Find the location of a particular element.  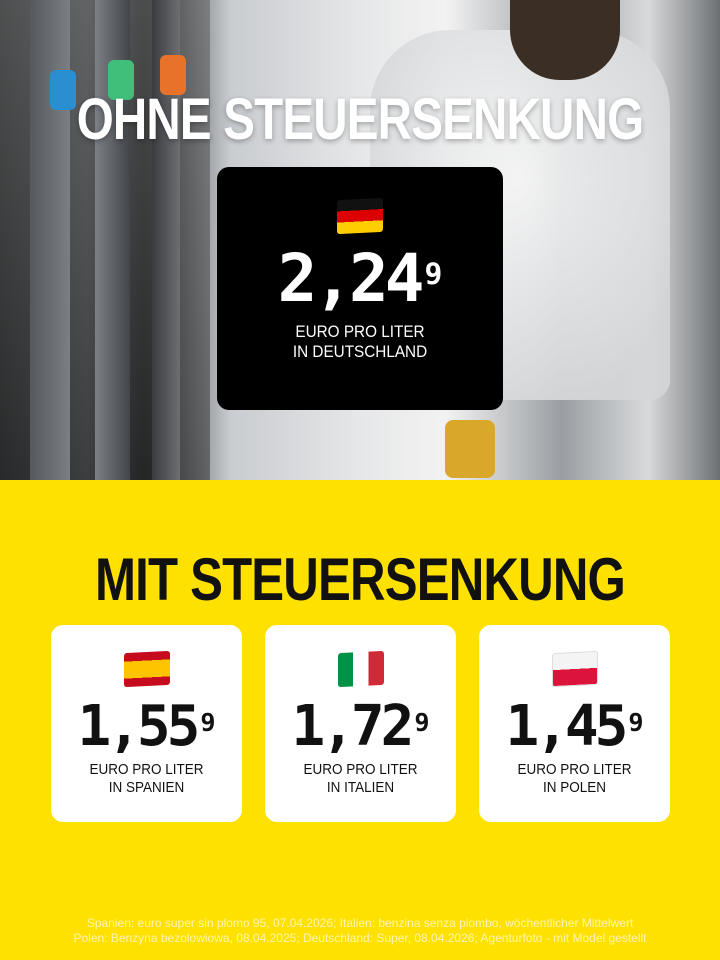

flag-italy-icon is located at coordinates (360, 669).